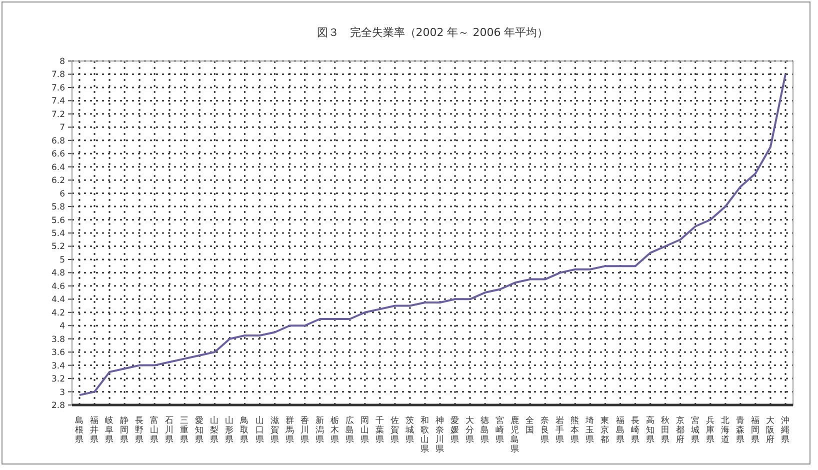  I want to click on x-tick-label: 宮崎県, so click(500, 430).